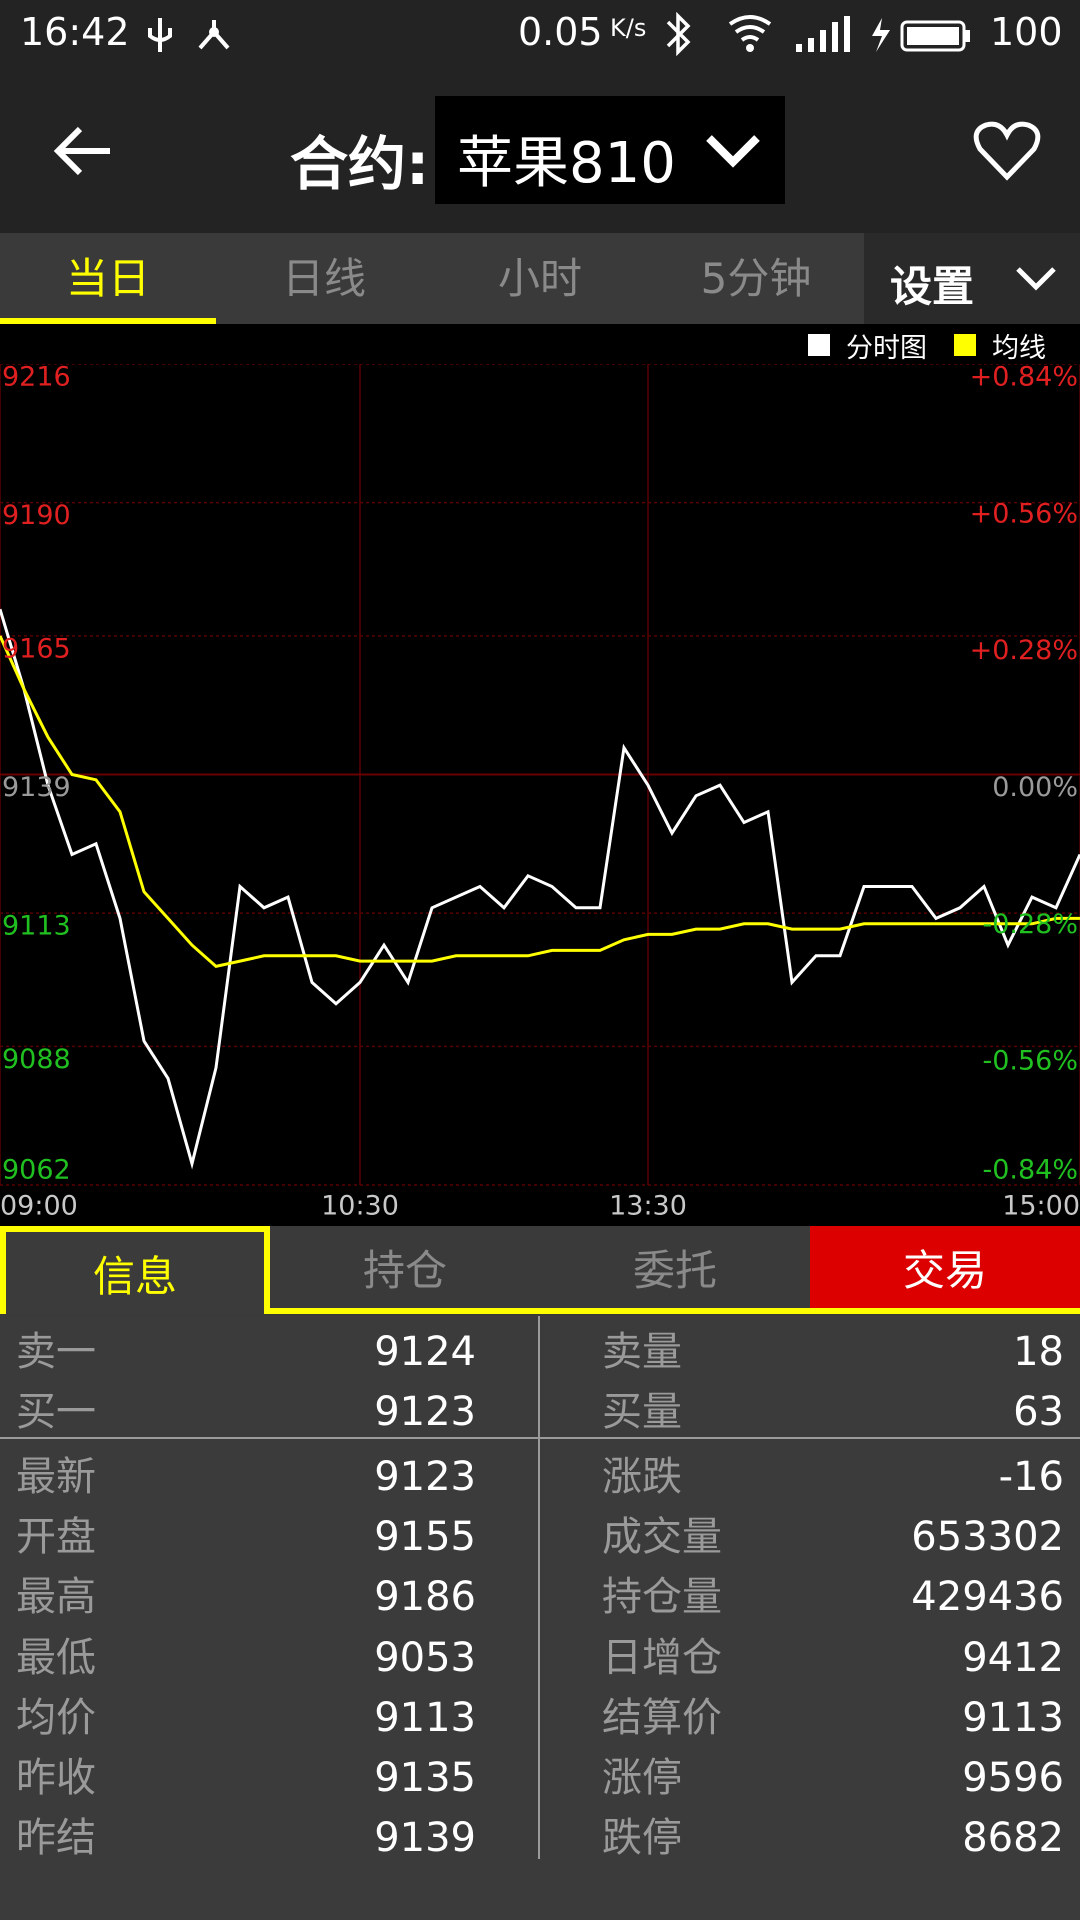 This screenshot has height=1920, width=1080. What do you see at coordinates (39, 1206) in the screenshot?
I see `x-tick-label: 09:00` at bounding box center [39, 1206].